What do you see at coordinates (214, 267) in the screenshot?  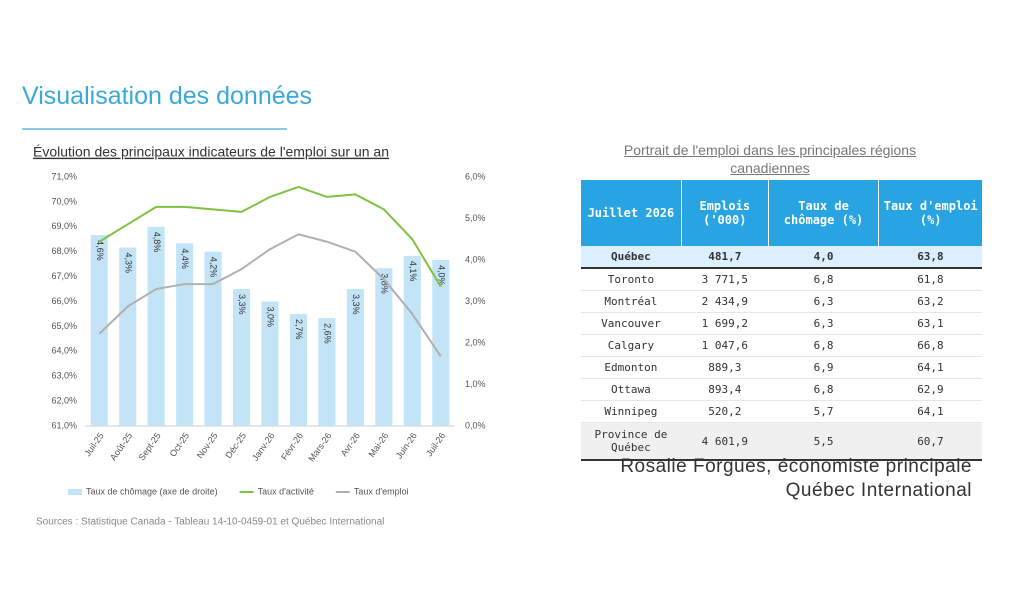 I see `bar-label: 4,2%` at bounding box center [214, 267].